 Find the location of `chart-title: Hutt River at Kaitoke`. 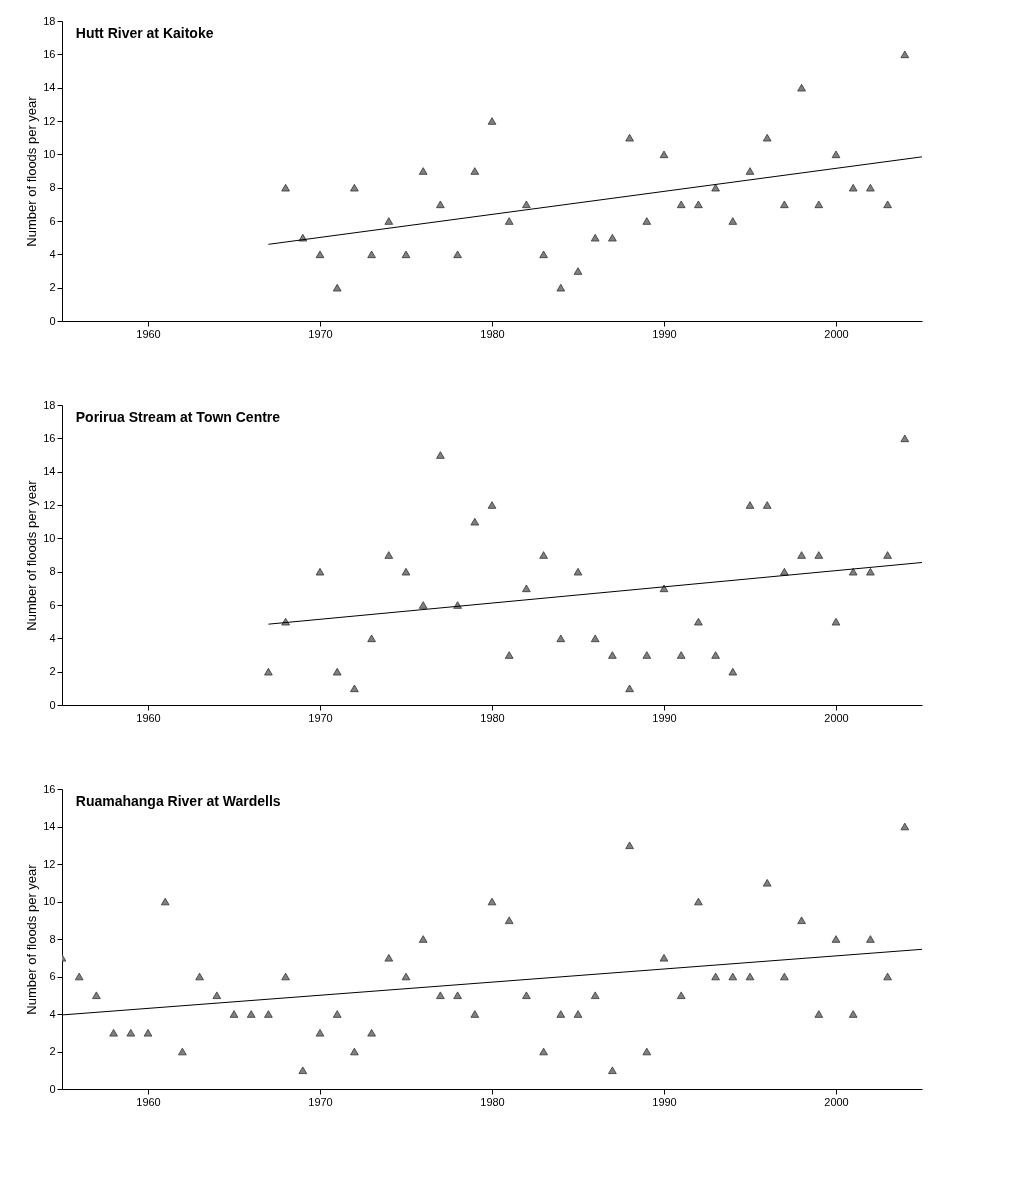

chart-title: Hutt River at Kaitoke is located at coordinates (144, 33).